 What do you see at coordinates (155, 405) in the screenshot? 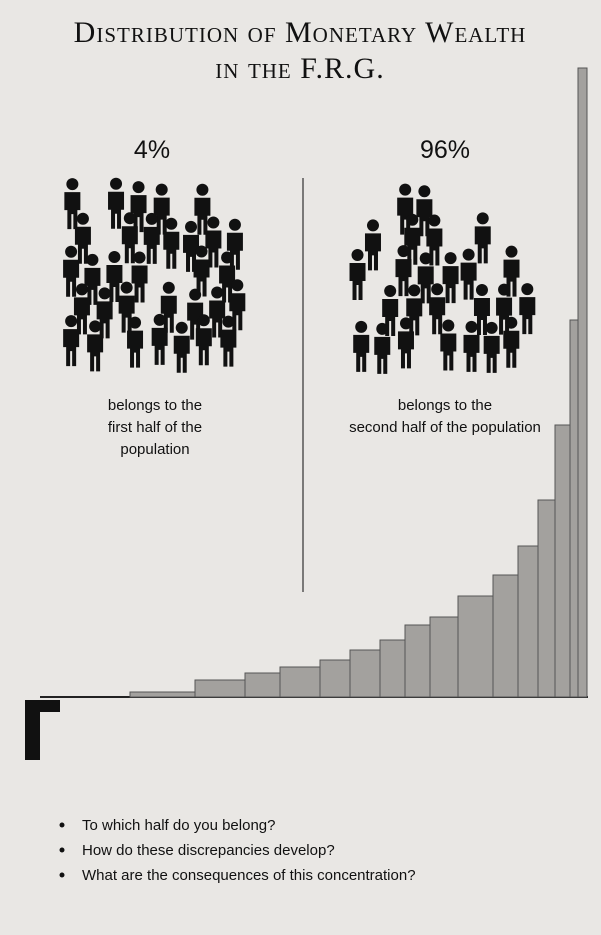
I see `caption-line: belongs to the` at bounding box center [155, 405].